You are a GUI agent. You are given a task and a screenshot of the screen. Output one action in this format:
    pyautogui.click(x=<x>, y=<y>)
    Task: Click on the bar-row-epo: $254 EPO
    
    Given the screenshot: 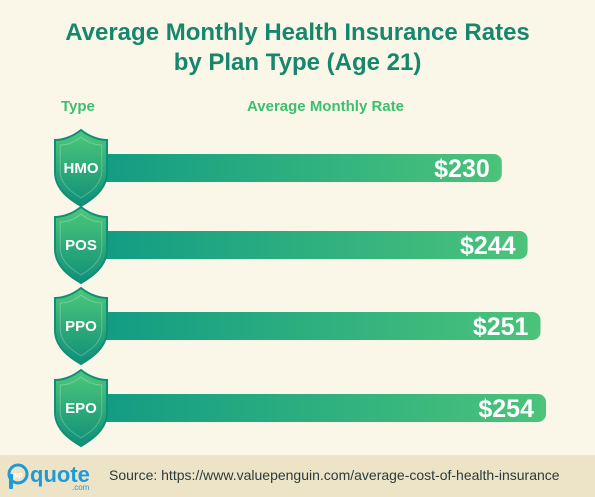 What is the action you would take?
    pyautogui.click(x=300, y=408)
    